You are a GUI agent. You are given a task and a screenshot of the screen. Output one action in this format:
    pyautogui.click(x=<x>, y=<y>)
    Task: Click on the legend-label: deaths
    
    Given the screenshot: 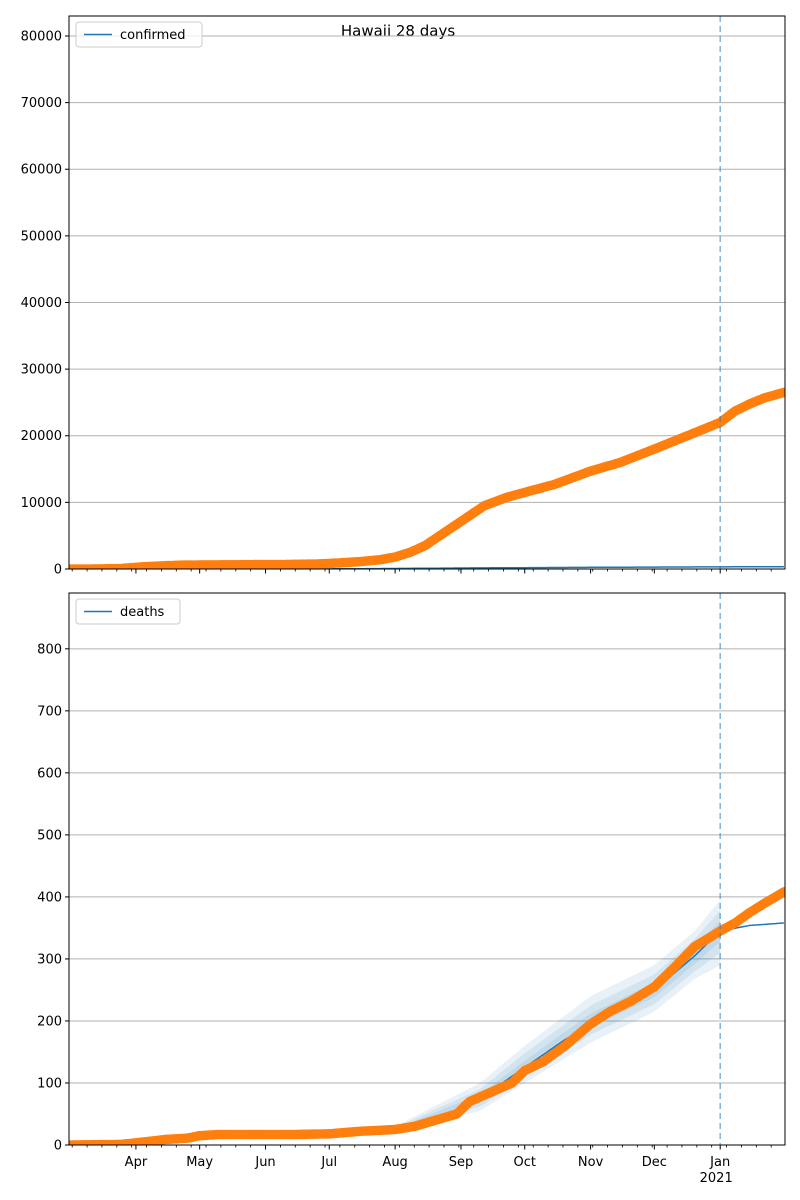 What is the action you would take?
    pyautogui.click(x=142, y=612)
    